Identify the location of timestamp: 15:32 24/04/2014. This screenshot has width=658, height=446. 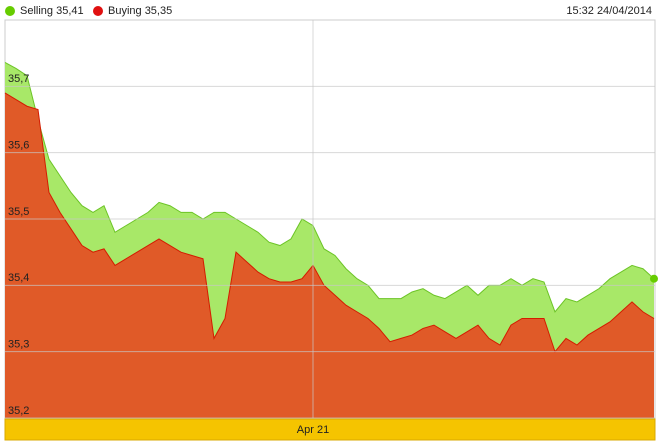
(609, 11).